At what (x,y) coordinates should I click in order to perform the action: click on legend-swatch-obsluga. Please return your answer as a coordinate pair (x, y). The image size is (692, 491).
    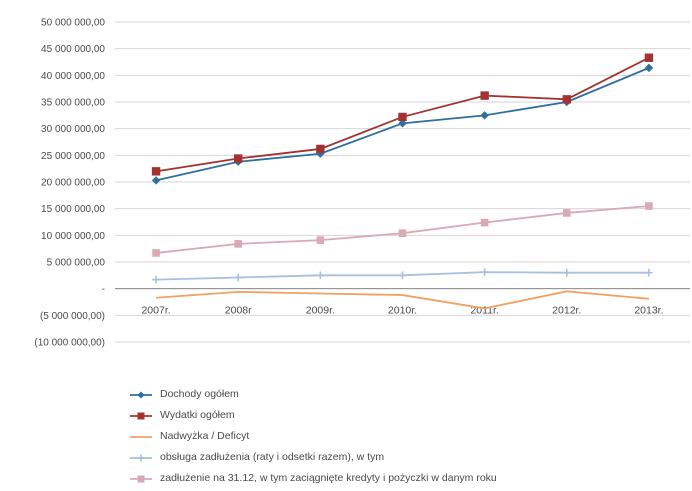
    Looking at the image, I should click on (141, 458).